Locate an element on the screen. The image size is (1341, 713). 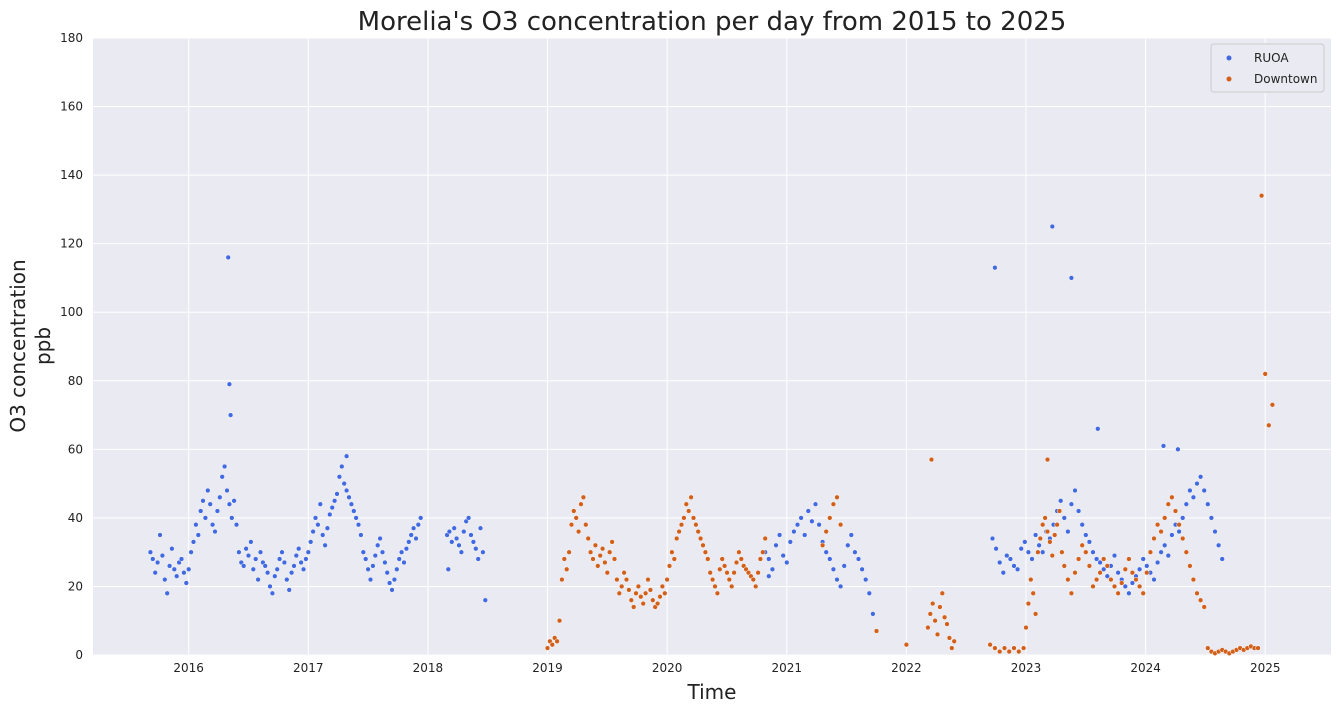
y-tick-labels: 0 20 40 60 80 100 120 140 160 180 is located at coordinates (71, 346).